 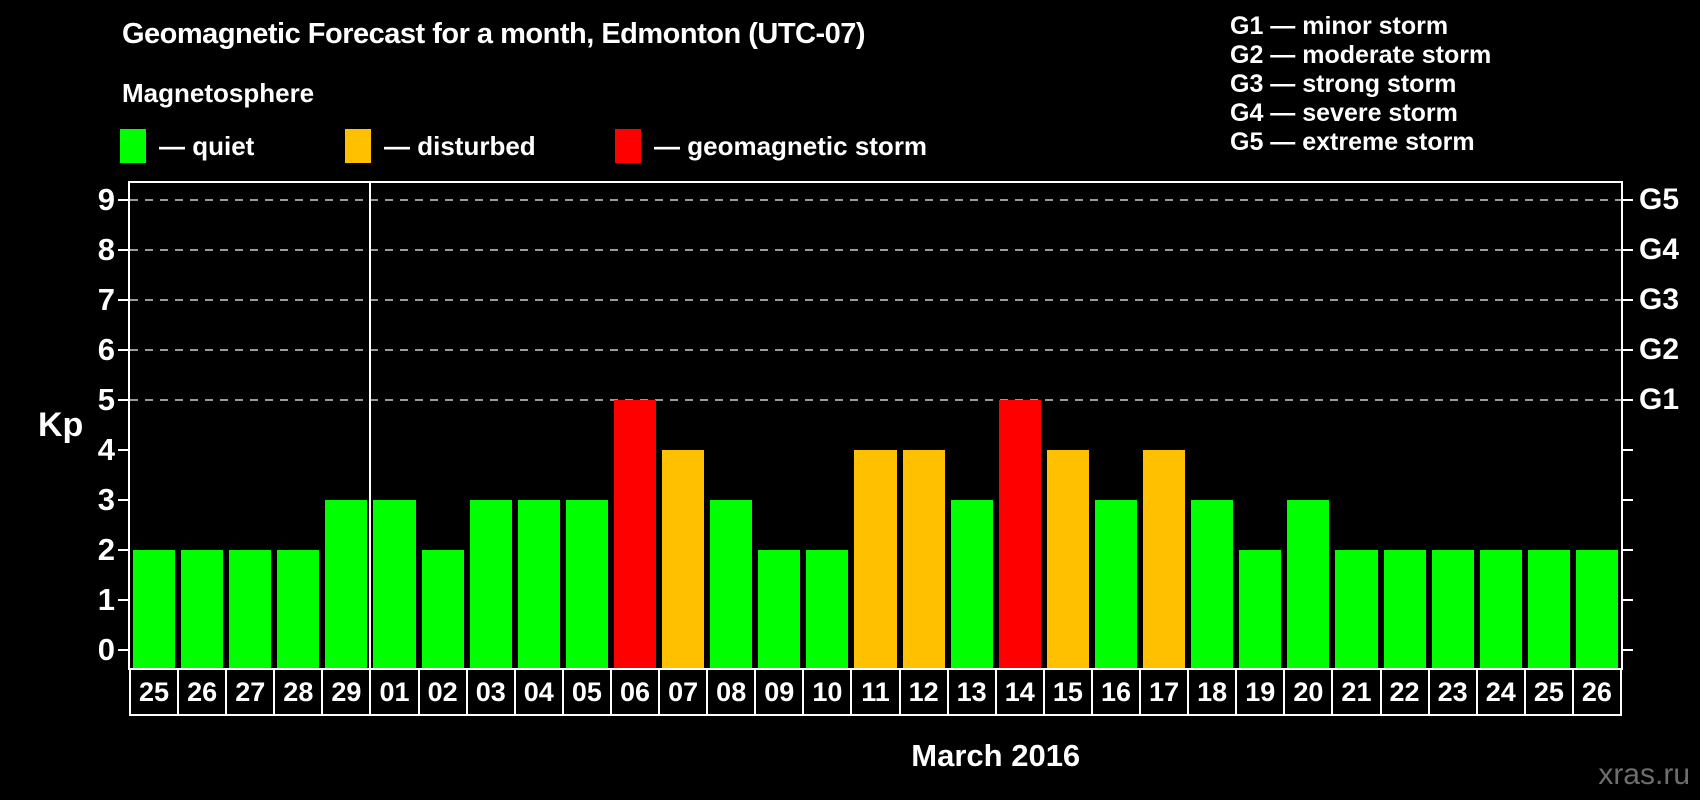 I want to click on right-axis-label-g5: G5, so click(x=1659, y=199).